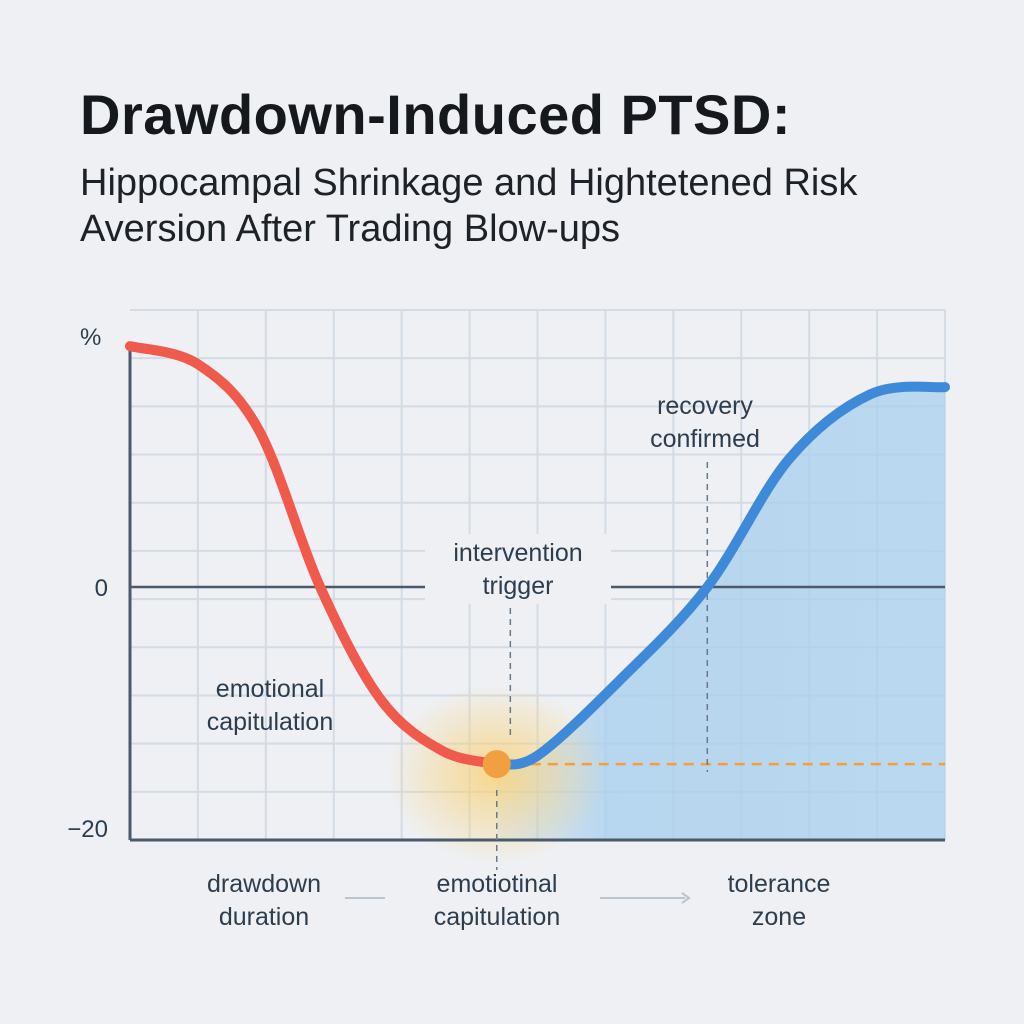 The image size is (1024, 1024). What do you see at coordinates (435, 114) in the screenshot?
I see `chart-title: Drawdown-Induced PTSD:` at bounding box center [435, 114].